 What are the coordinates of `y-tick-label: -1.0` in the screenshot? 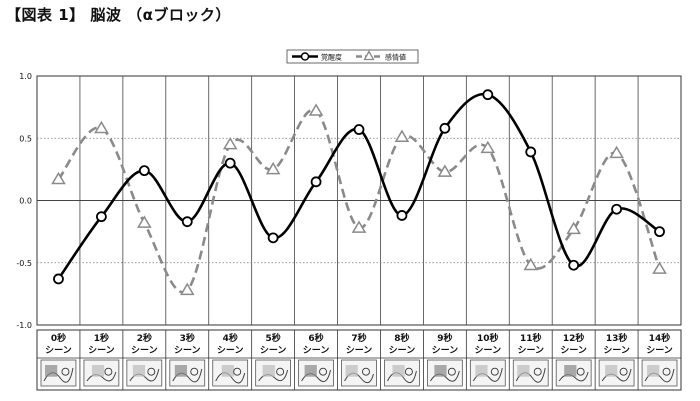 It's located at (24, 325).